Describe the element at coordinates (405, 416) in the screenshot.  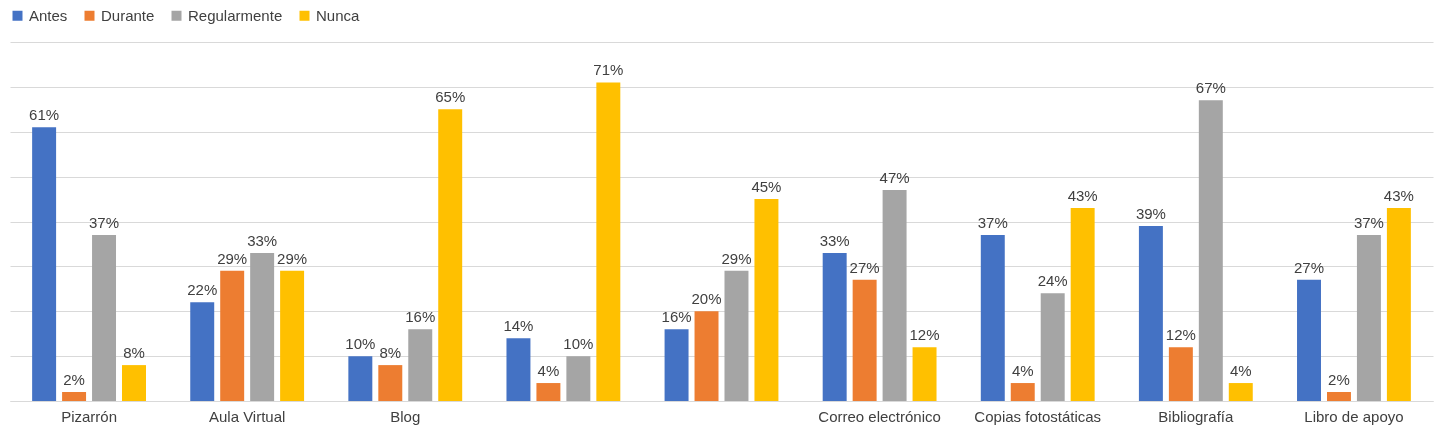
I see `x-tick-label: Blog` at that location.